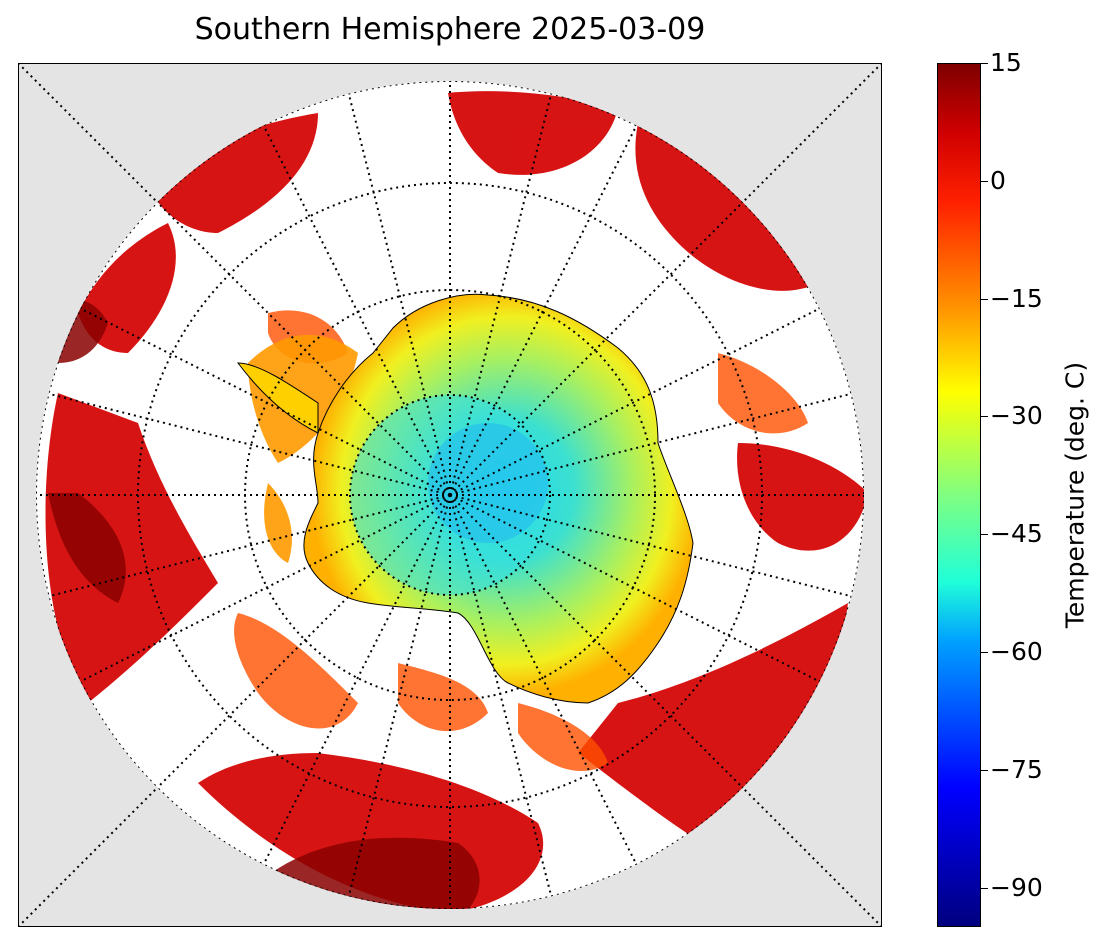 Image resolution: width=1108 pixels, height=946 pixels. What do you see at coordinates (277, 398) in the screenshot?
I see `antarctic-peninsula` at bounding box center [277, 398].